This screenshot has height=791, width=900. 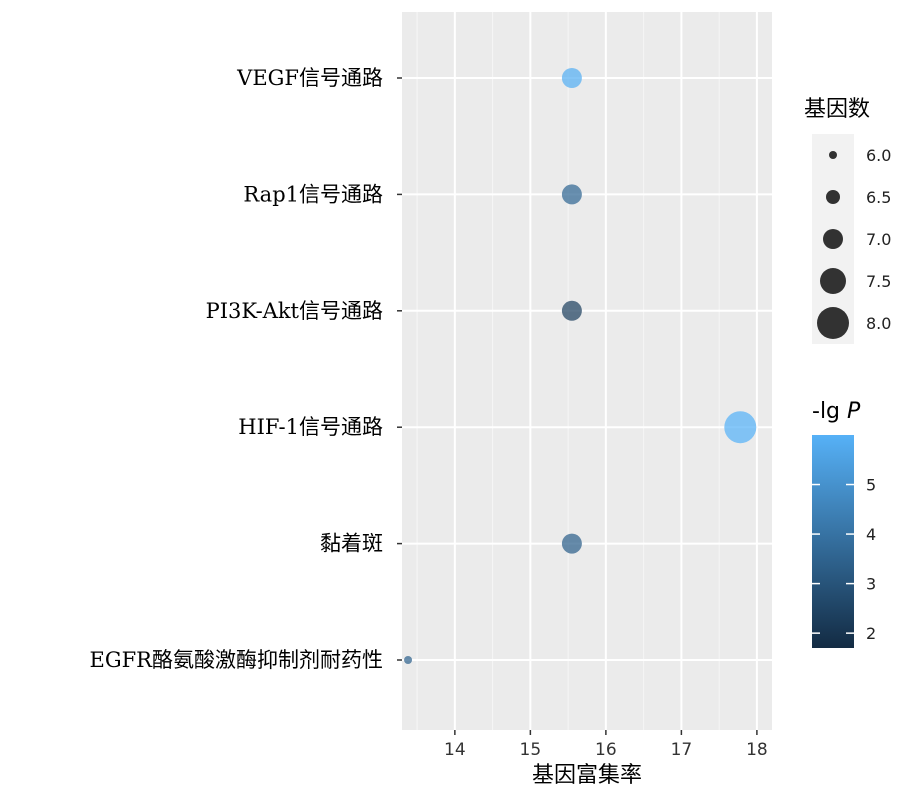 What do you see at coordinates (837, 109) in the screenshot?
I see `size-legend-title: 基因数` at bounding box center [837, 109].